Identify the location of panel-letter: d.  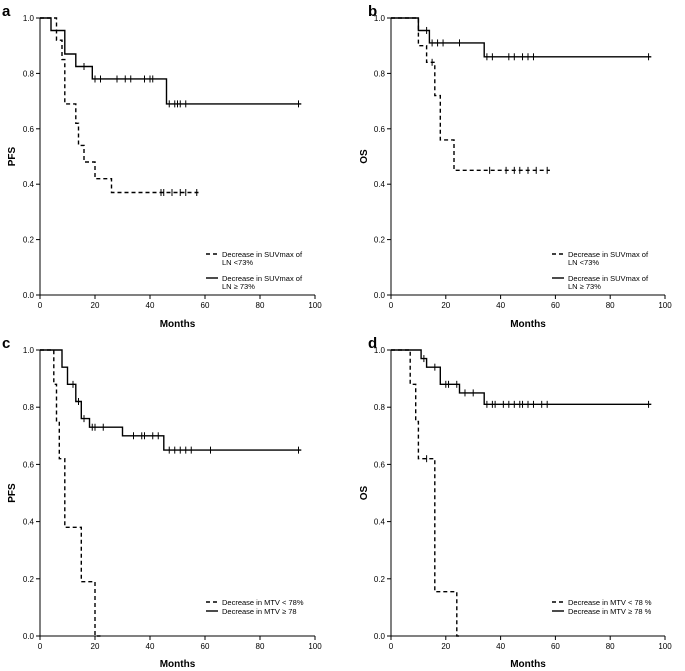
(372, 343).